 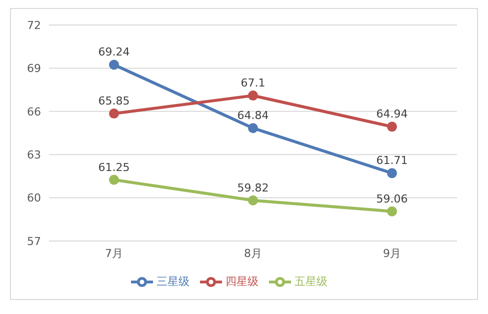 I want to click on y-tick-label: 60, so click(x=34, y=198).